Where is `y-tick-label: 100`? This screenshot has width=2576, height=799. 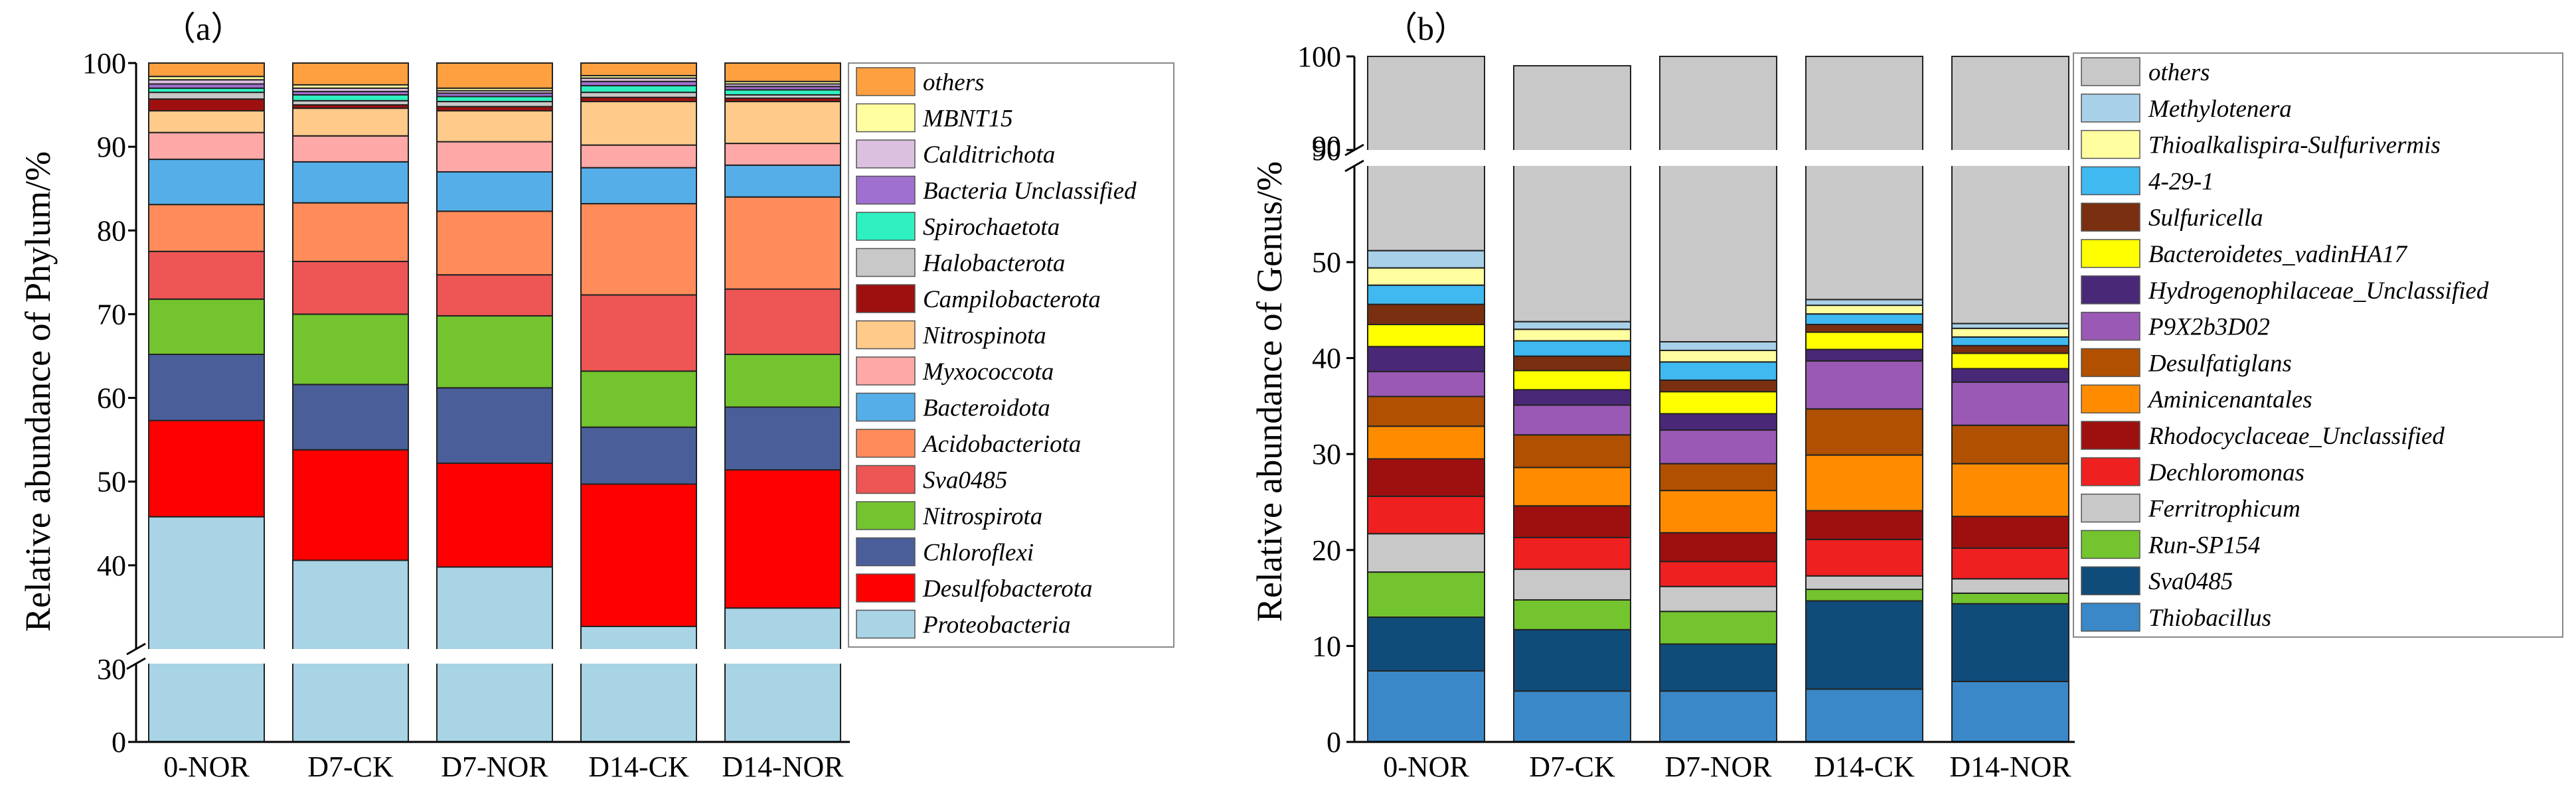
y-tick-label: 100 is located at coordinates (104, 63).